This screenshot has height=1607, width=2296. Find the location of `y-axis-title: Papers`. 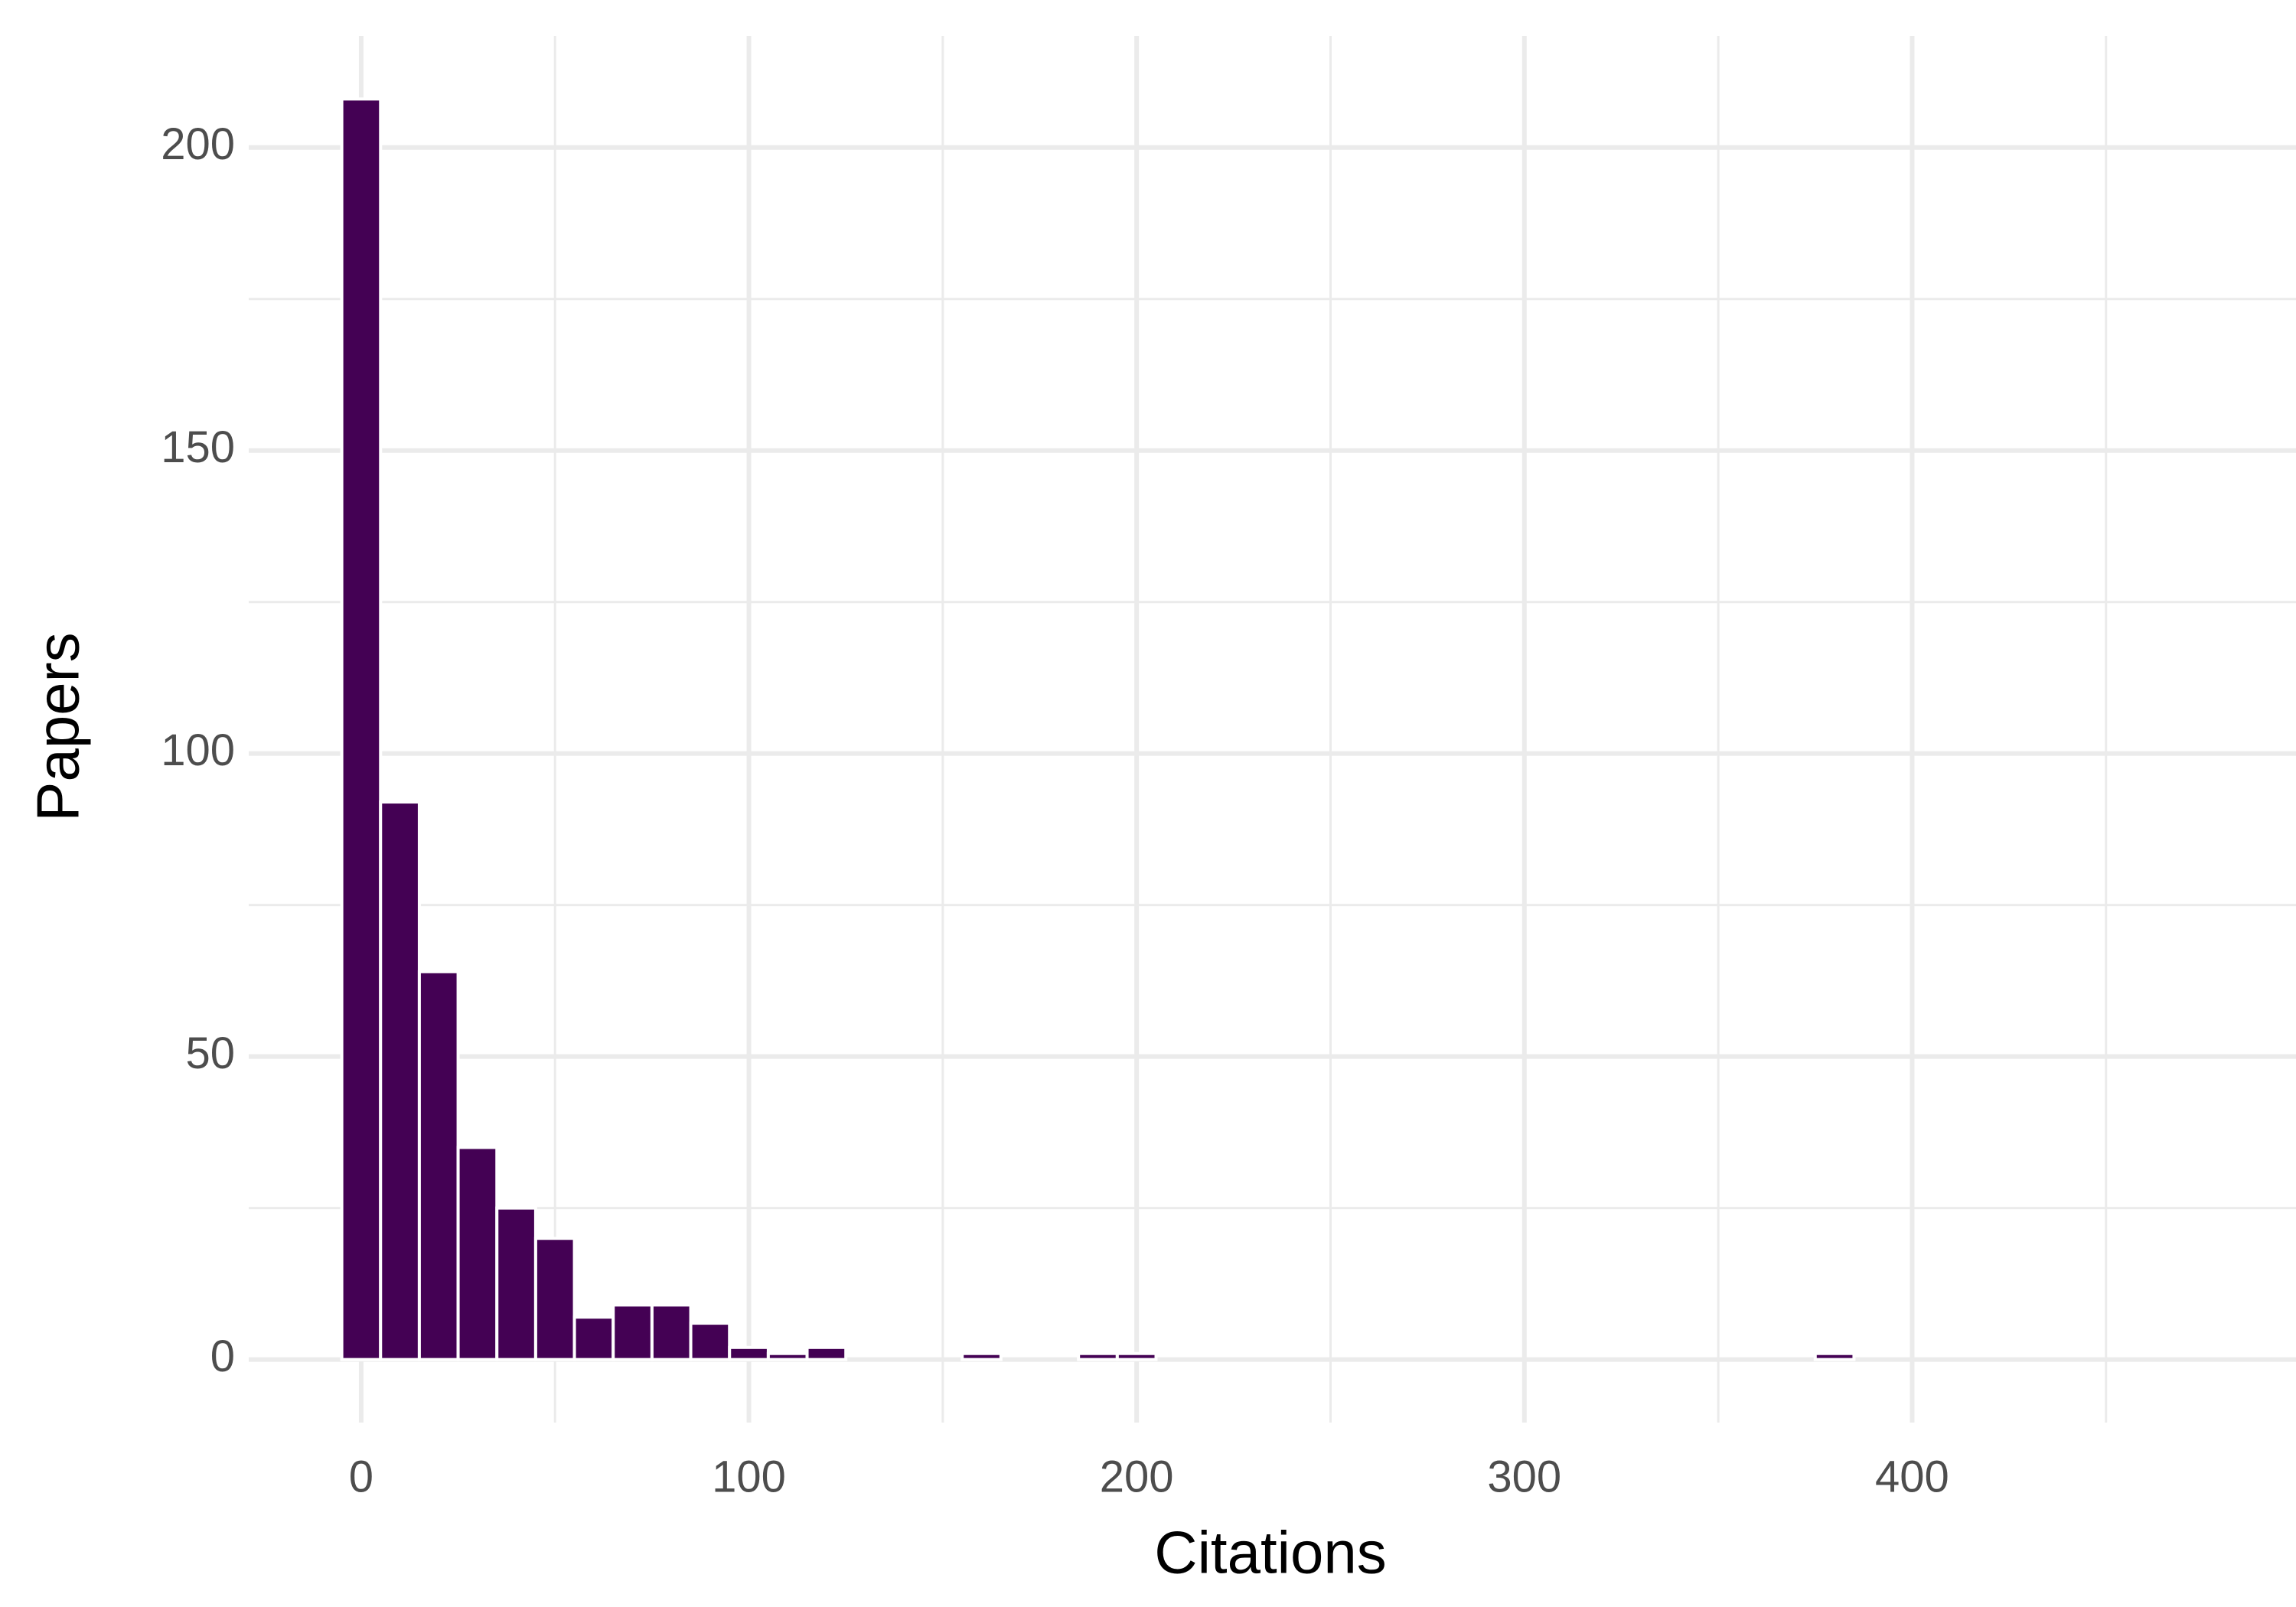

y-axis-title: Papers is located at coordinates (58, 726).